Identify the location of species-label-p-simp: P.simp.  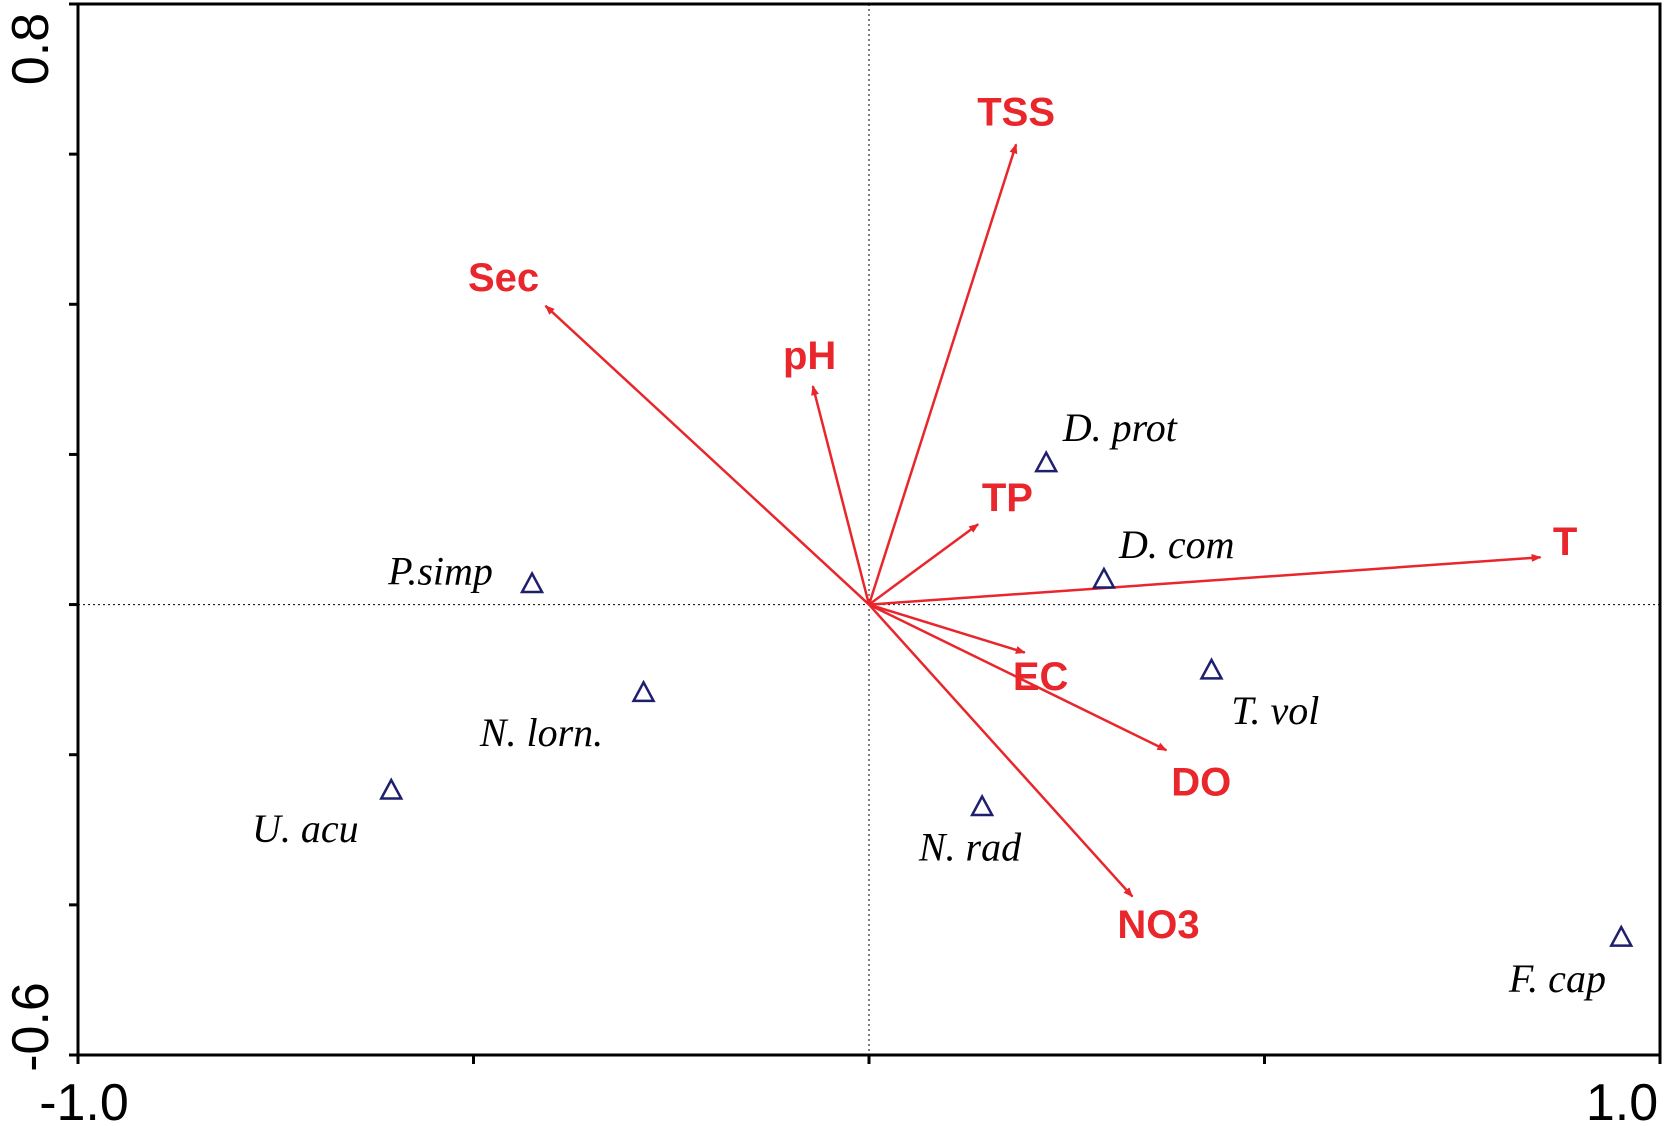
(440, 570).